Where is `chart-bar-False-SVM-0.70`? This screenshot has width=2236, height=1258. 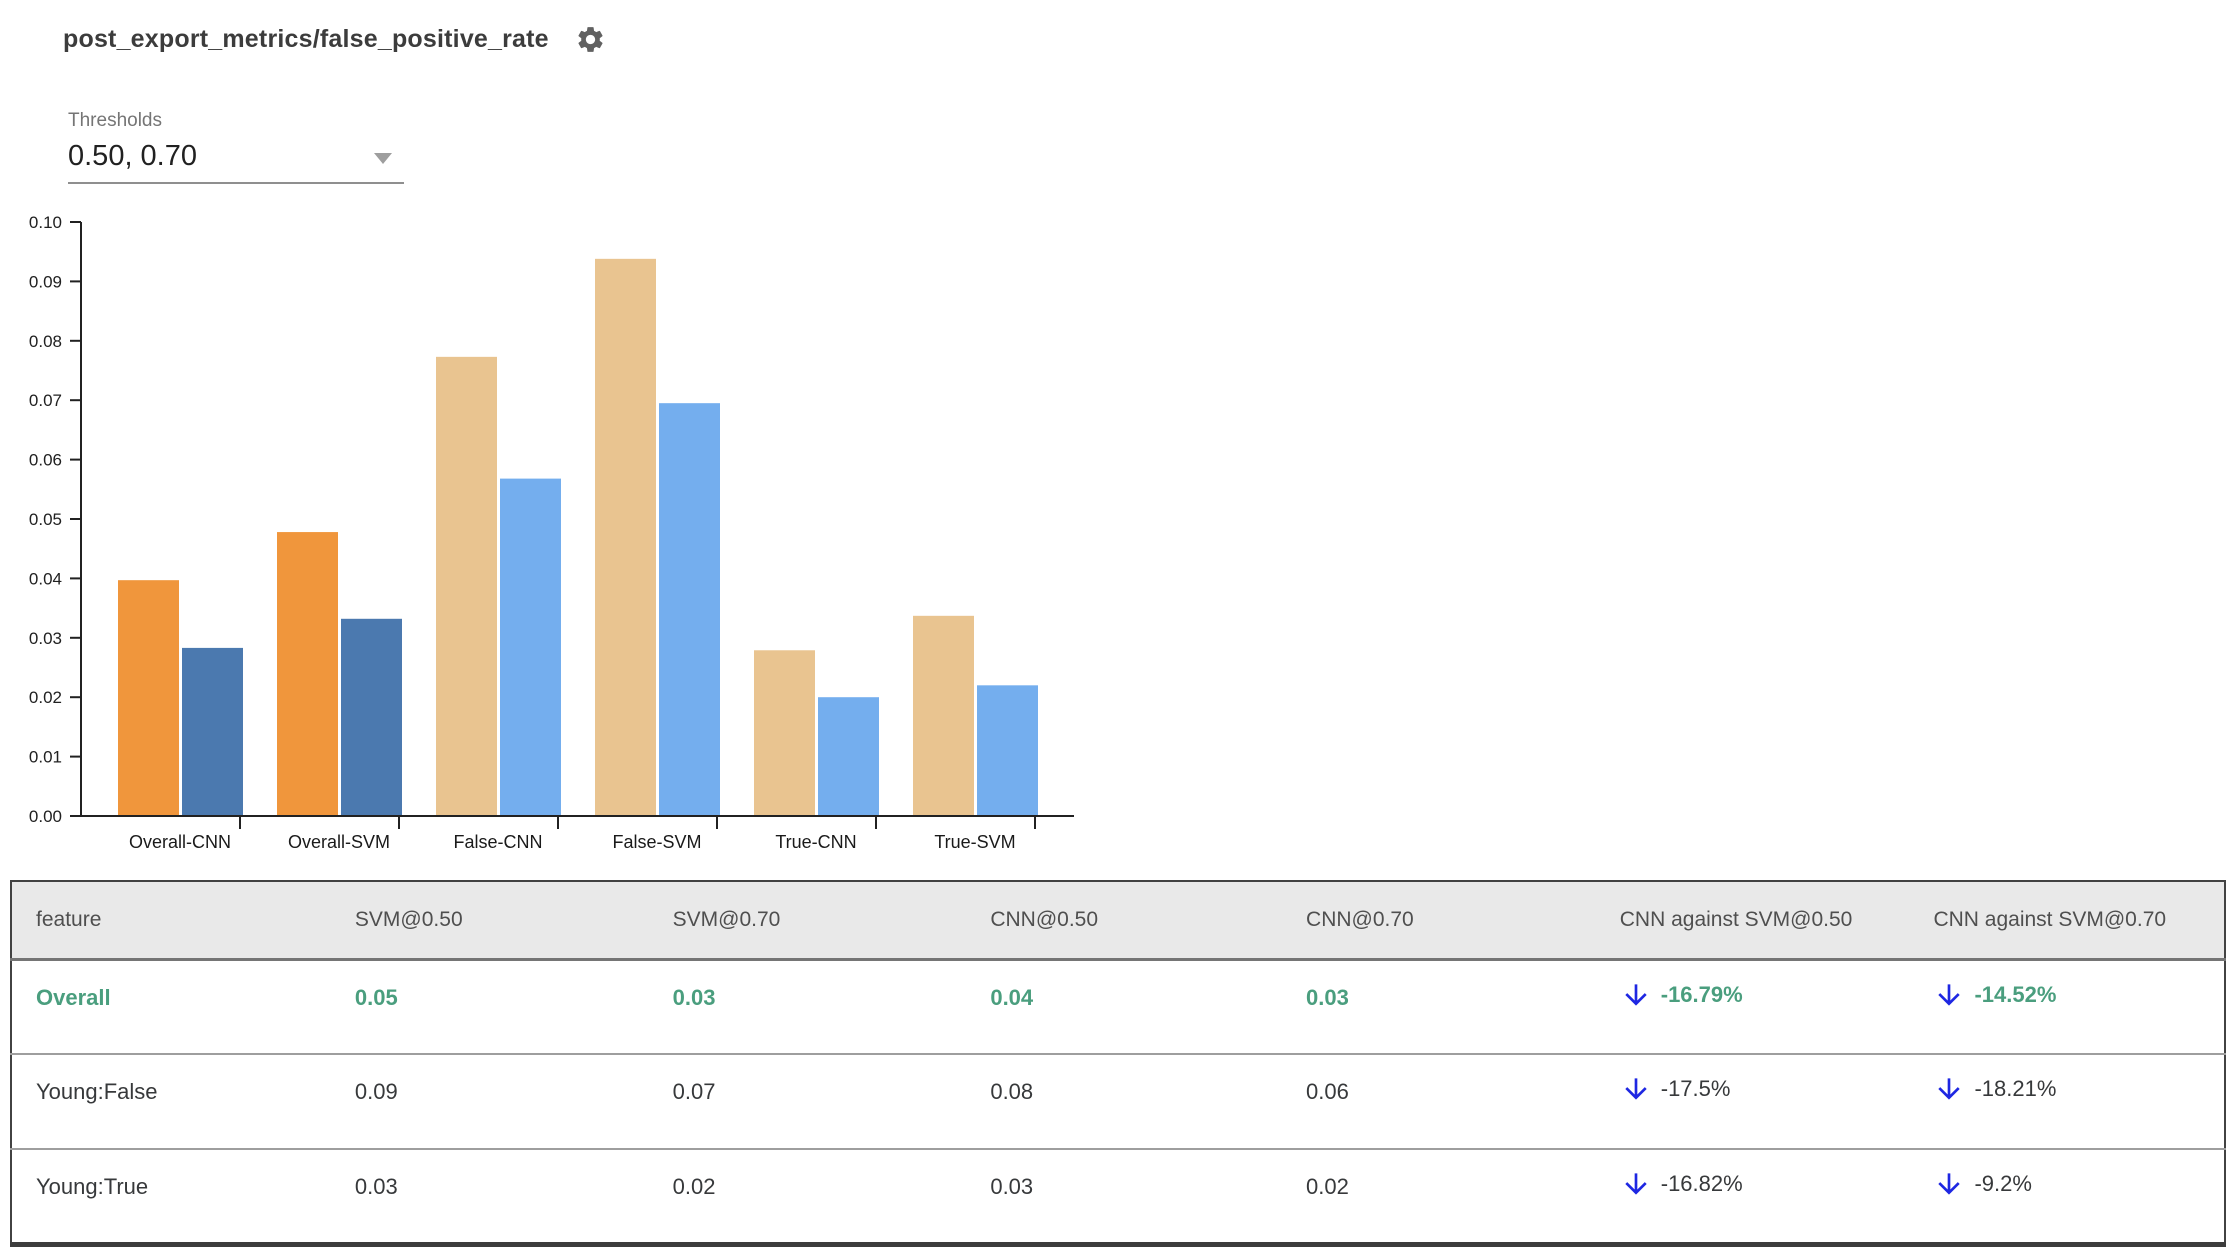
chart-bar-False-SVM-0.70 is located at coordinates (689, 609).